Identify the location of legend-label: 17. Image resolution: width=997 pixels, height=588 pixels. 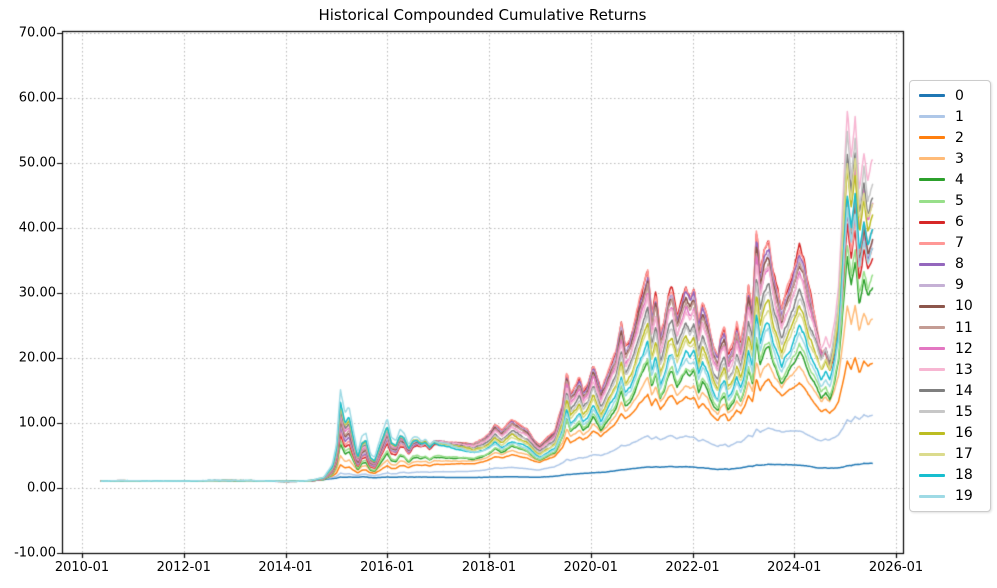
(964, 454).